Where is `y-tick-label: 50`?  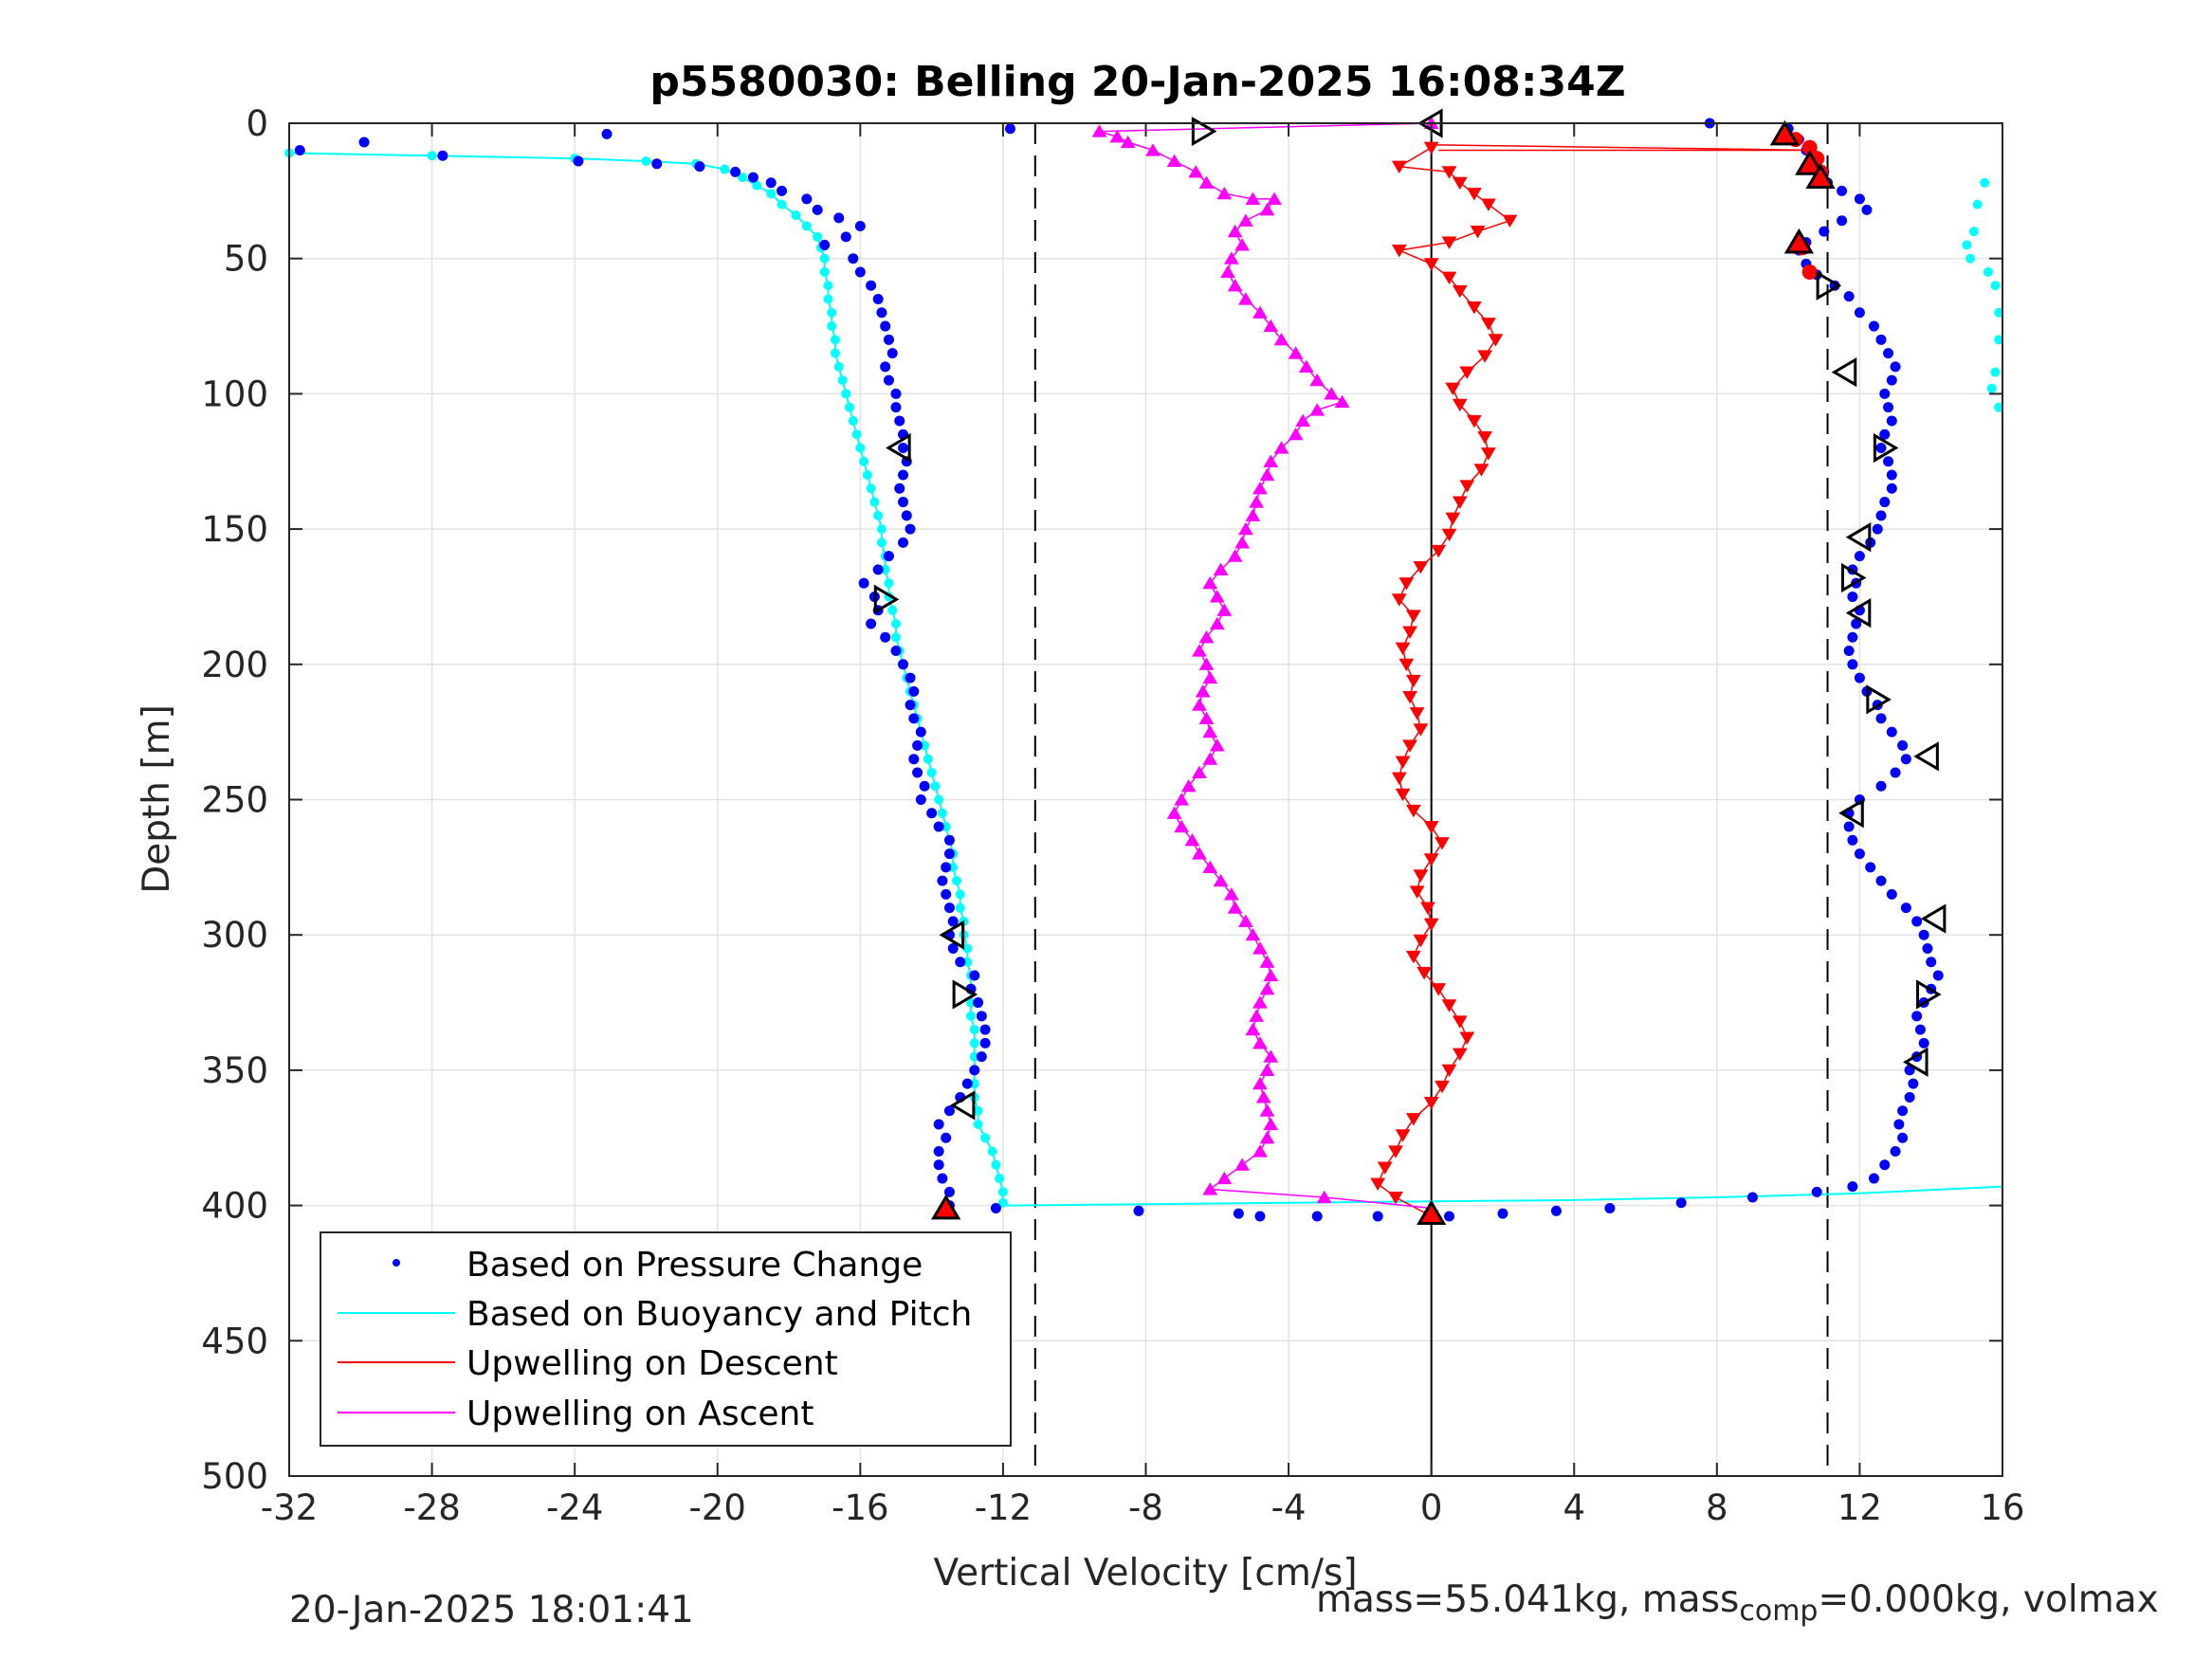 y-tick-label: 50 is located at coordinates (246, 259).